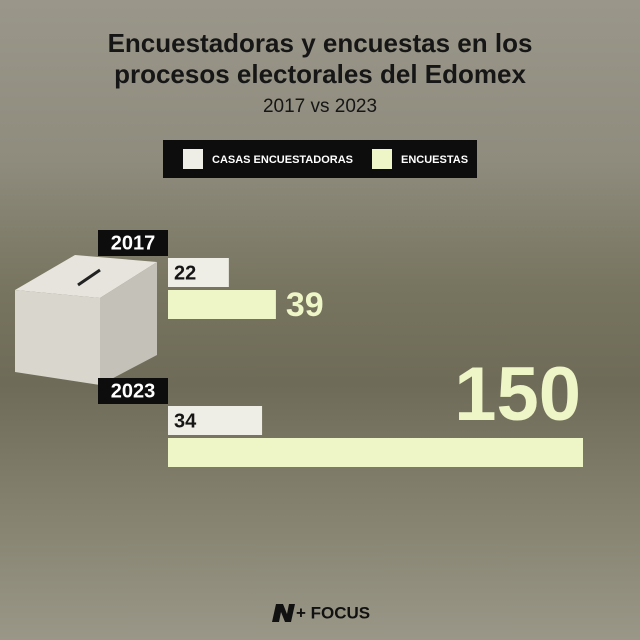 The width and height of the screenshot is (640, 640). I want to click on category-label: 2023, so click(133, 391).